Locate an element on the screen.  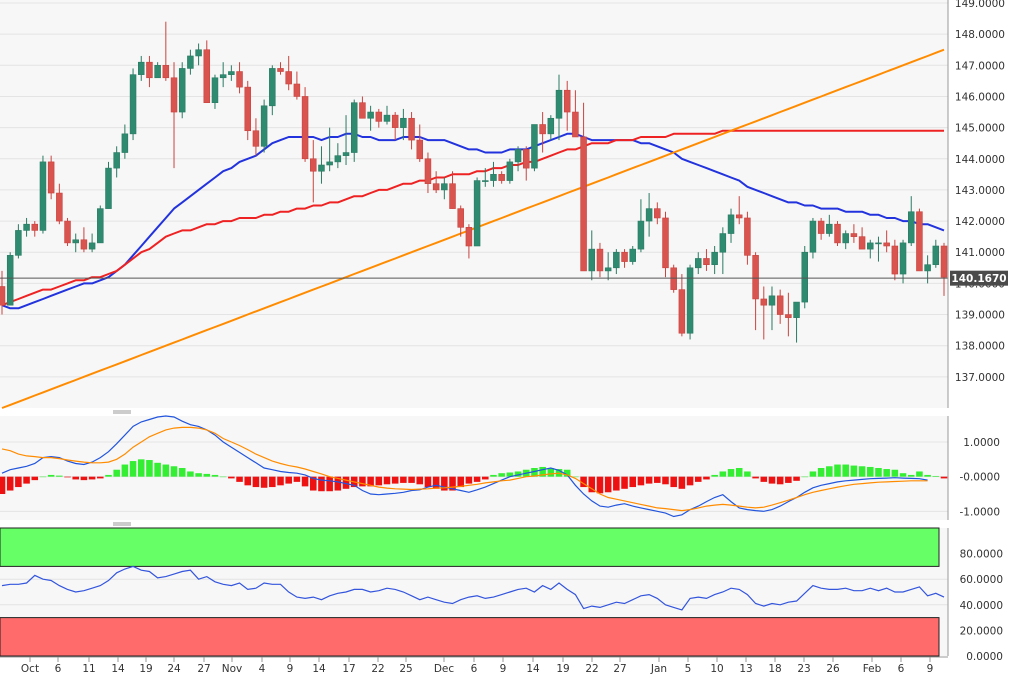
x-tick-label: Dec is located at coordinates (444, 669).